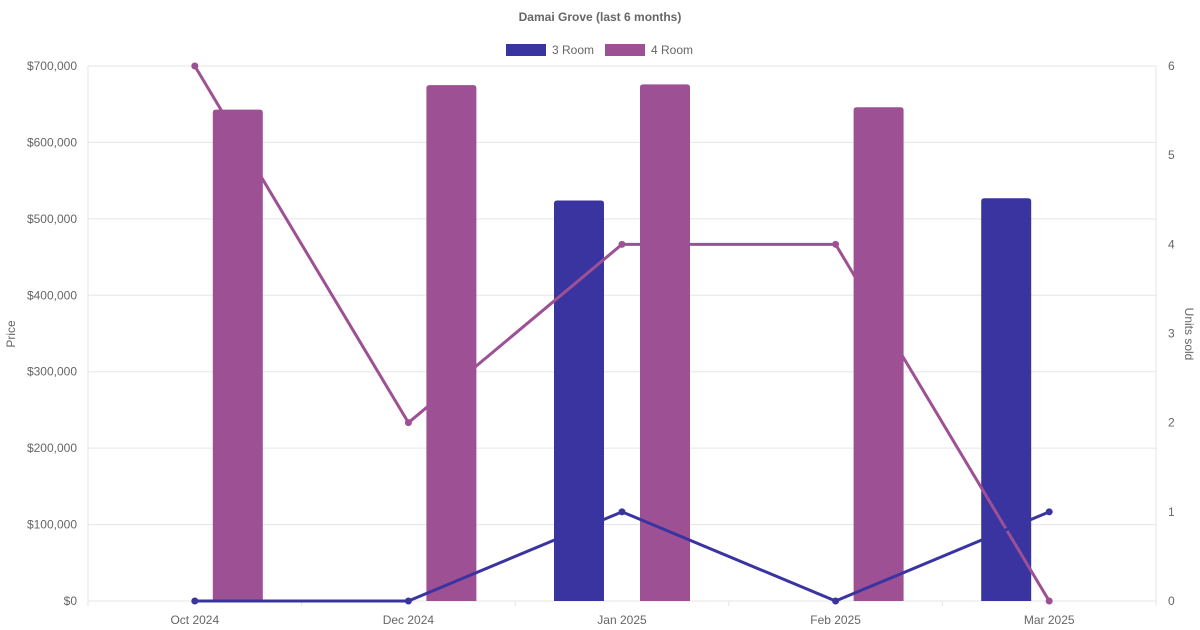 The width and height of the screenshot is (1200, 630). I want to click on point-4-room-feb-2025, so click(836, 244).